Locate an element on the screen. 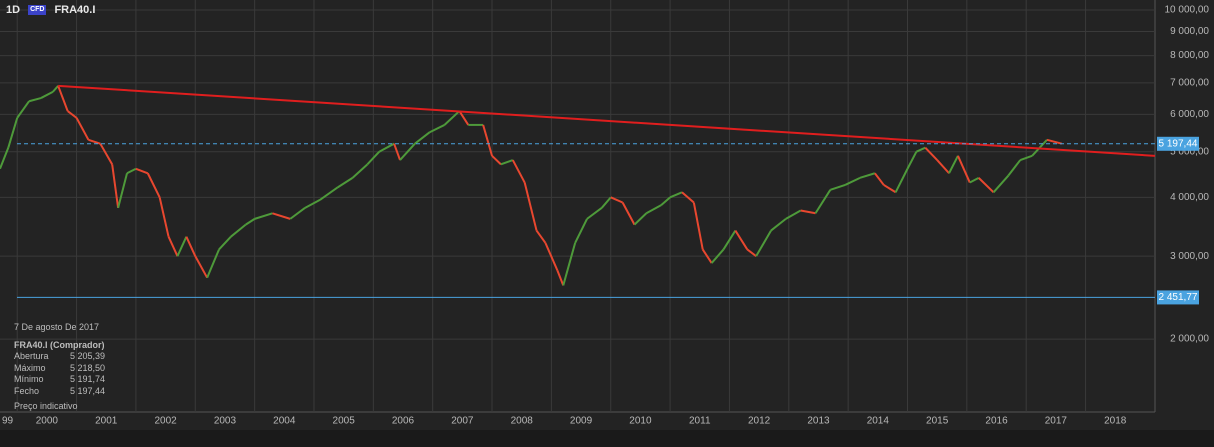  x-tick-label: 2014 is located at coordinates (878, 421).